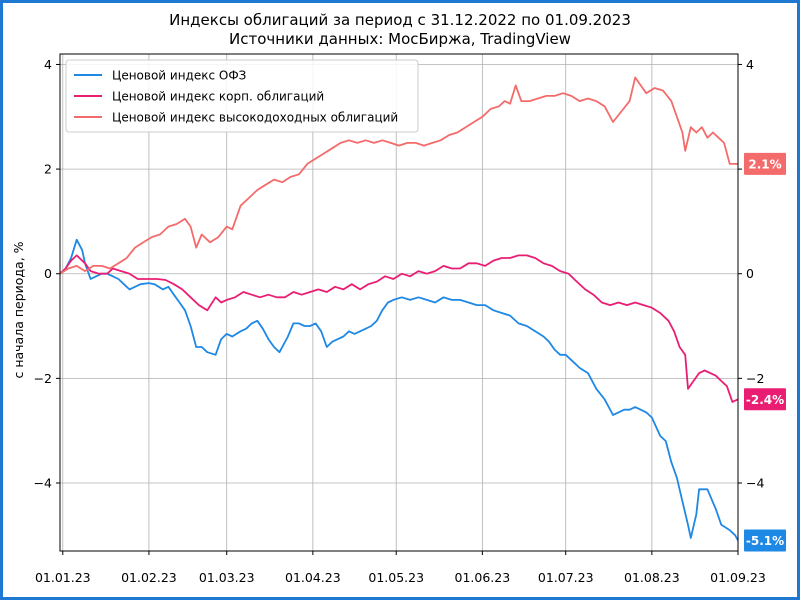 This screenshot has width=800, height=600. What do you see at coordinates (566, 577) in the screenshot?
I see `x-tick-label: 01.07.23` at bounding box center [566, 577].